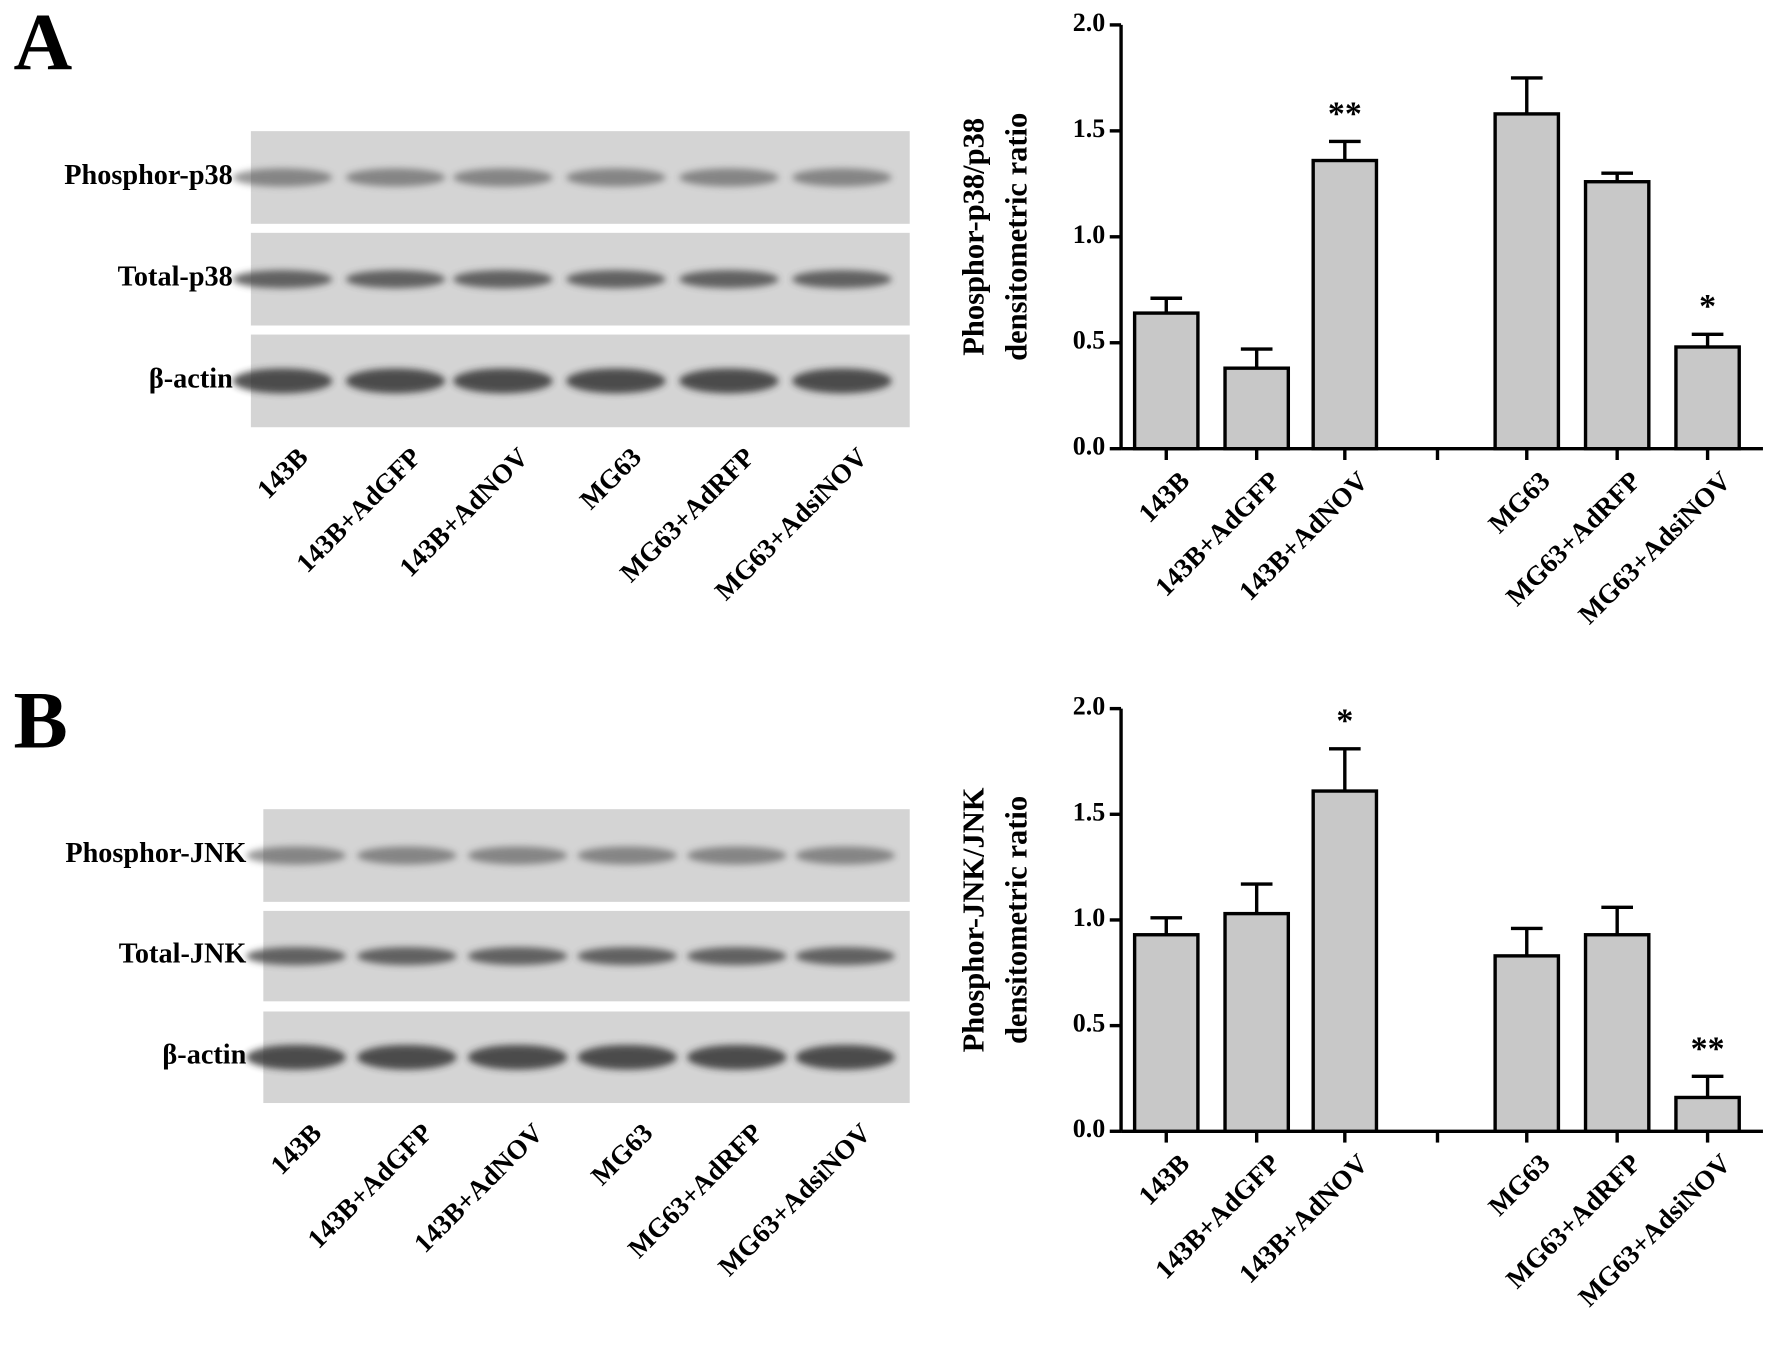 The height and width of the screenshot is (1363, 1772). I want to click on blot-row-label: Phosphor-p38, so click(148, 175).